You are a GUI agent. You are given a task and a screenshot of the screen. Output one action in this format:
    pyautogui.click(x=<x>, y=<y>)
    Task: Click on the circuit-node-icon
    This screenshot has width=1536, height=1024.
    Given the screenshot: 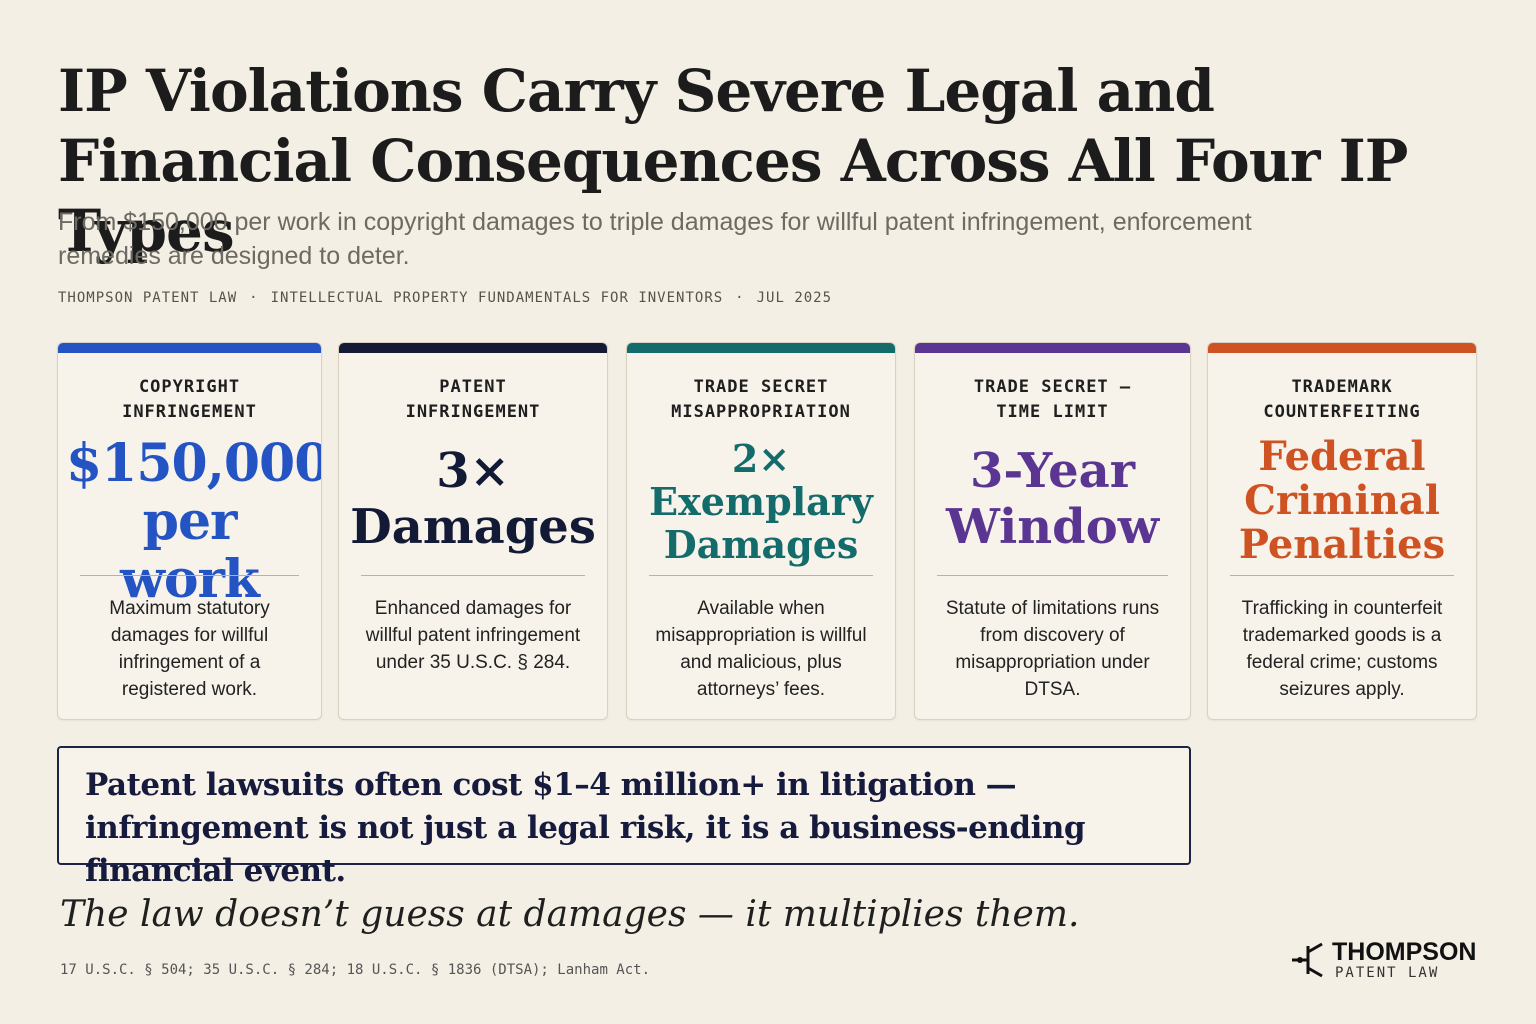 What is the action you would take?
    pyautogui.click(x=1307, y=960)
    